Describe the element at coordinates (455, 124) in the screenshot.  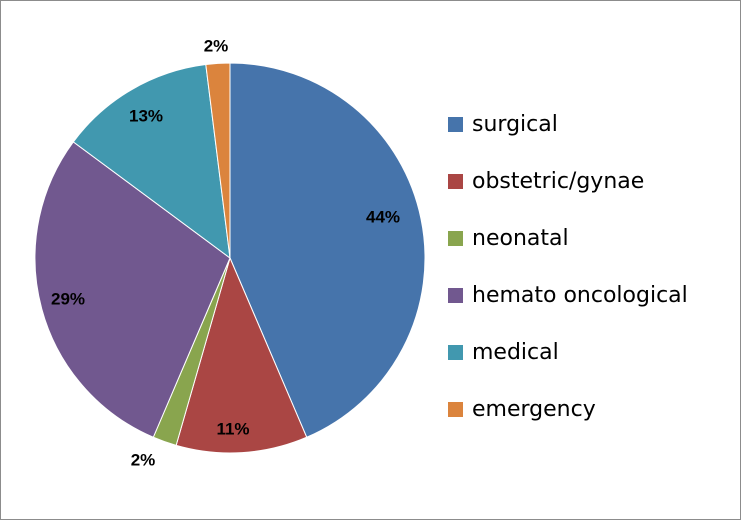
I see `legend-swatch-surgical` at that location.